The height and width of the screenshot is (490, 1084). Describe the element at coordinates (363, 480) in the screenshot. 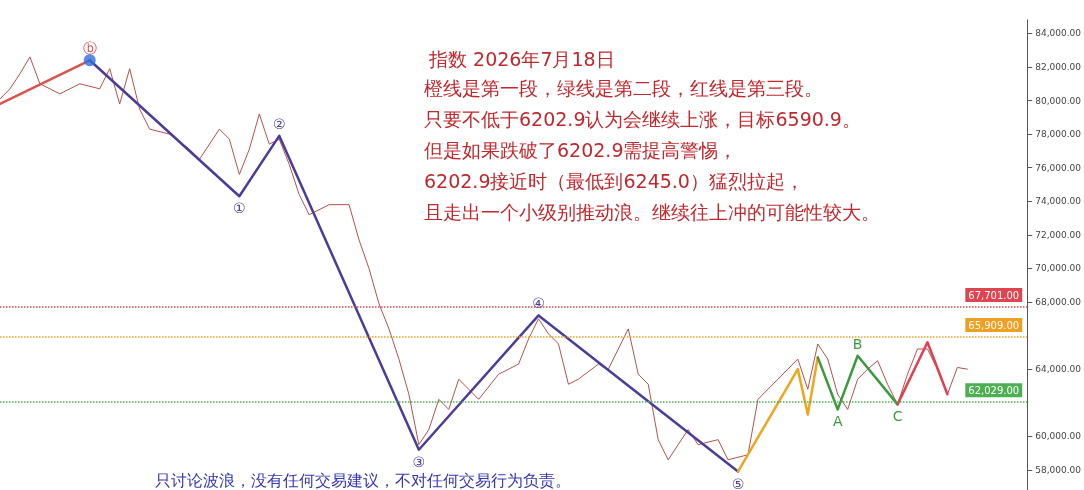

I see `annotation: 只讨论波浪，没有任何交易建议，不对任何交易行为负责。` at that location.